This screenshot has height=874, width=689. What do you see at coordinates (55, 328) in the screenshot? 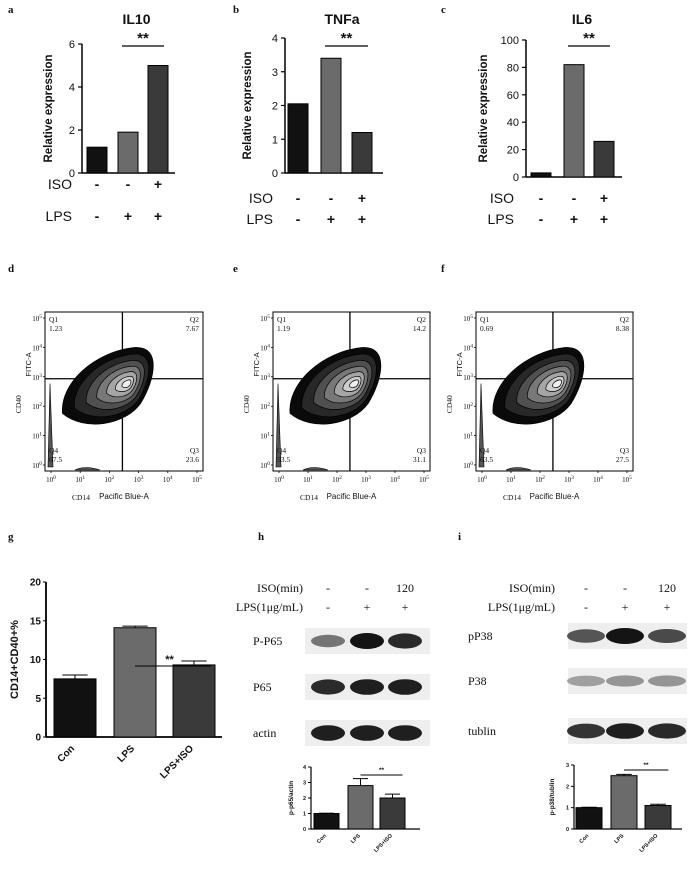
I see `quadrant-value: 1.23` at bounding box center [55, 328].